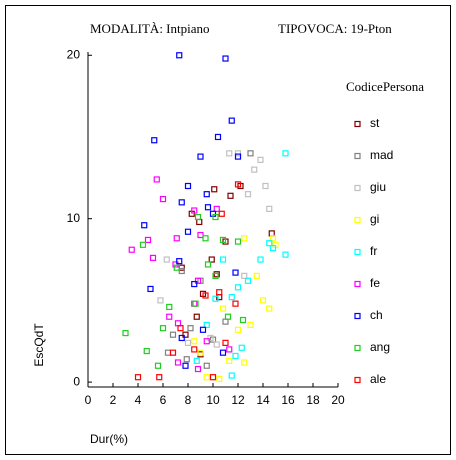  I want to click on legend-label: fe, so click(375, 283).